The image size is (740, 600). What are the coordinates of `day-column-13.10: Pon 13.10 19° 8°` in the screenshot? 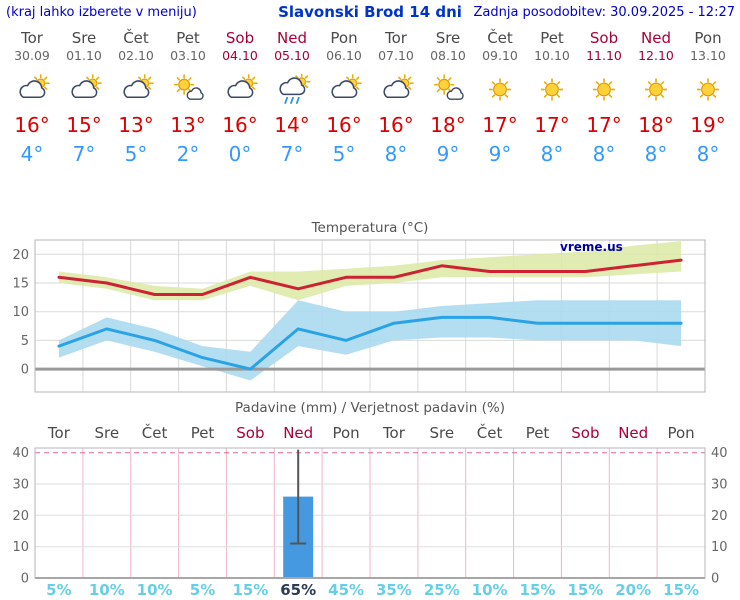 It's located at (708, 98).